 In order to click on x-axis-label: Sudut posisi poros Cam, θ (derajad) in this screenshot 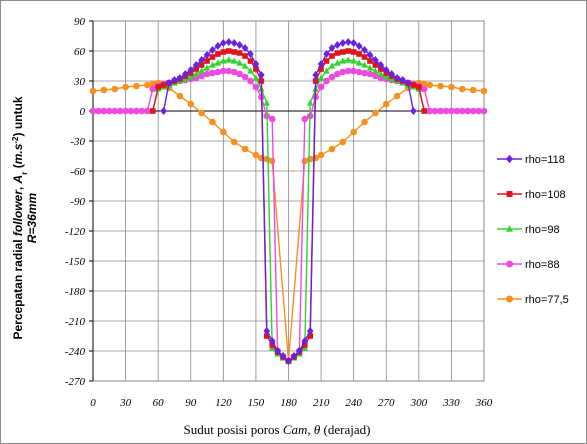, I will do `click(277, 429)`.